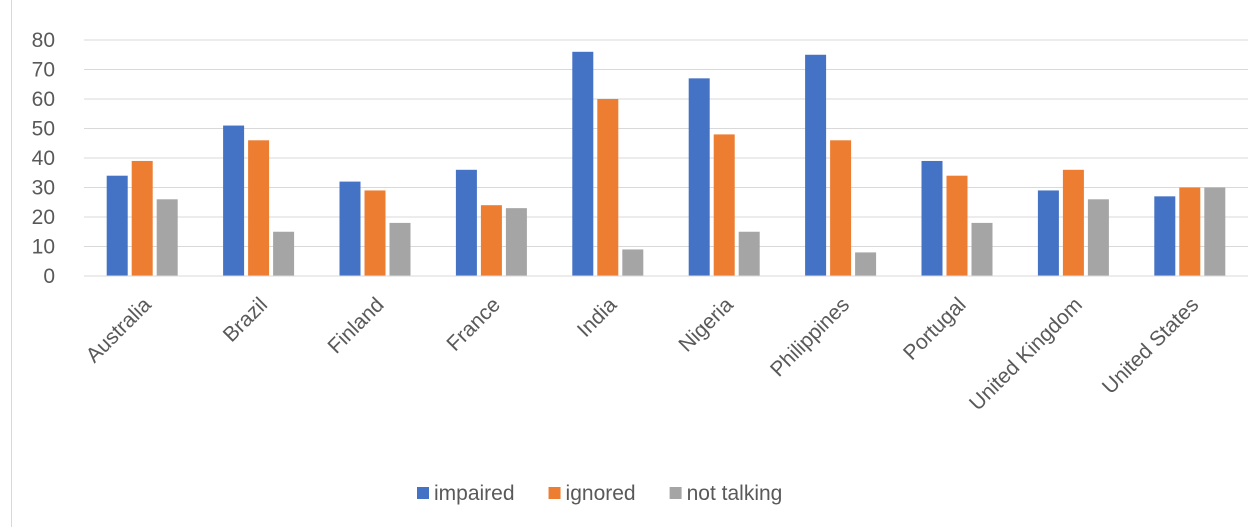  I want to click on chart-border, so click(11, 263).